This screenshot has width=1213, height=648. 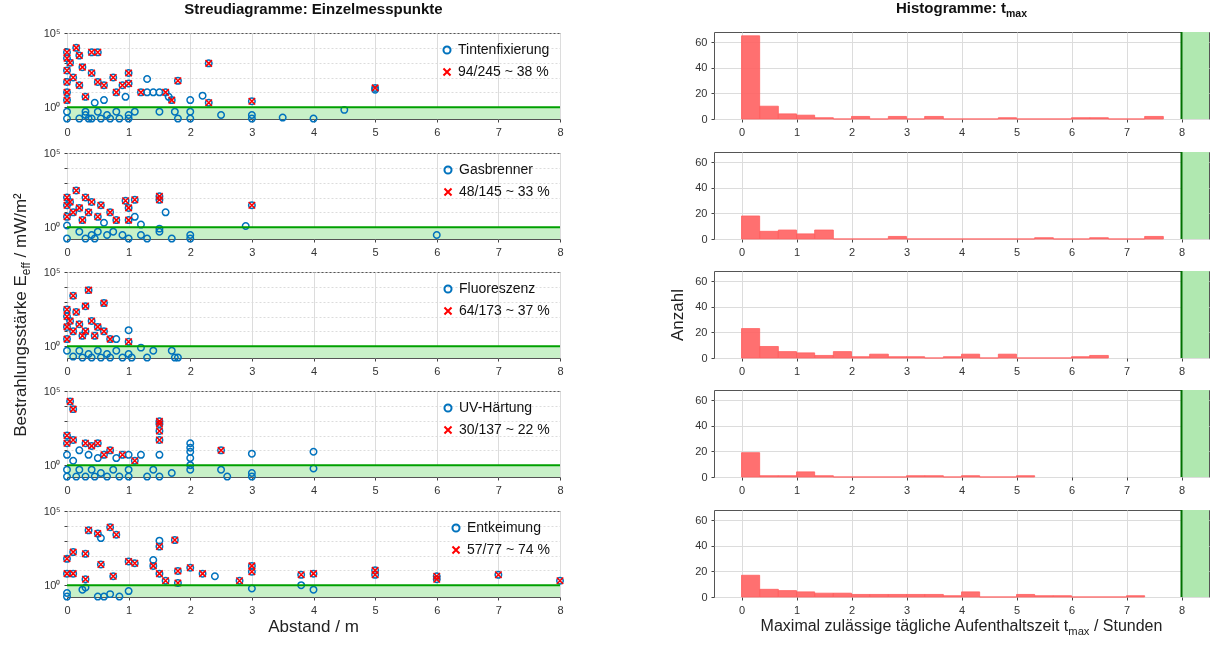 I want to click on legend-label: UV-Härtung, so click(x=496, y=407).